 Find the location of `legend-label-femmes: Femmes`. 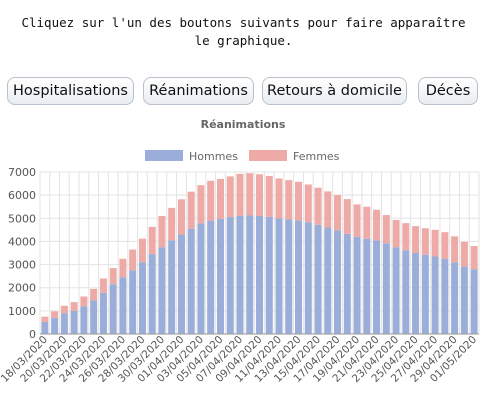

legend-label-femmes: Femmes is located at coordinates (316, 156).